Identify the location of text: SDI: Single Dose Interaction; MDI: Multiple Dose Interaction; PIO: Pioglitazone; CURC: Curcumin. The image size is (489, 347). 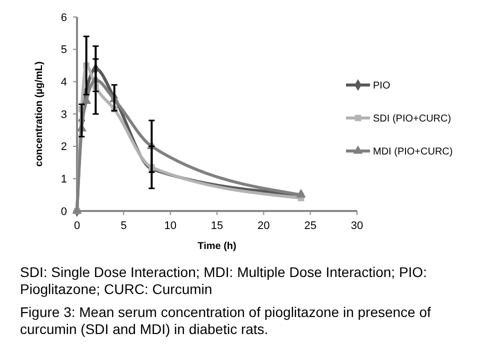
(223, 280).